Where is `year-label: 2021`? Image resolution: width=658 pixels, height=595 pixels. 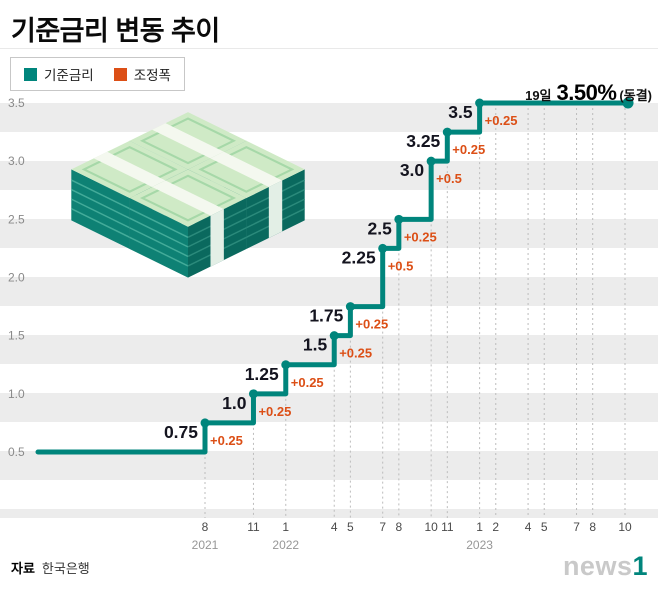
year-label: 2021 is located at coordinates (205, 545).